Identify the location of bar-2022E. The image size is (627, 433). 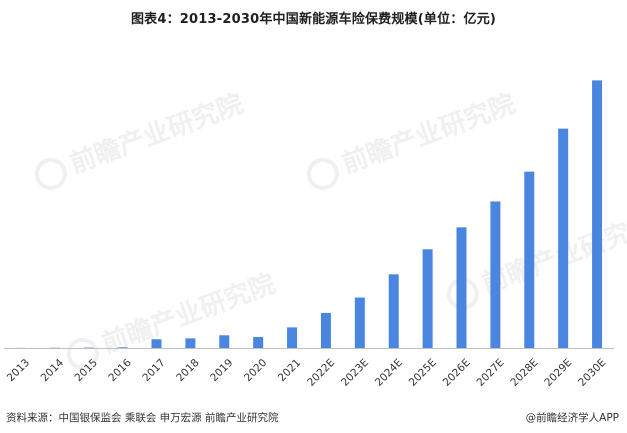
(325, 330).